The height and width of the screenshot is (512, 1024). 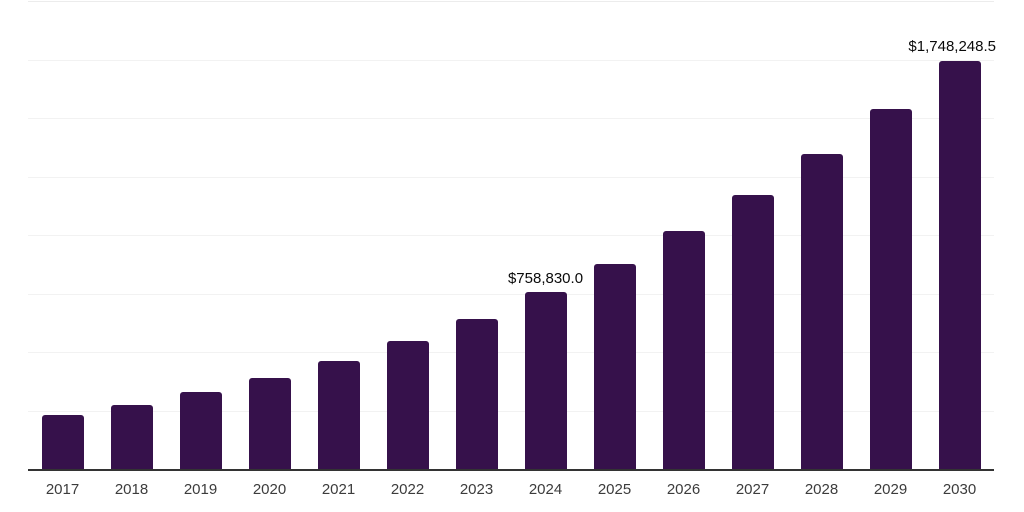 I want to click on x-tick-label-2026: 2026, so click(x=683, y=489).